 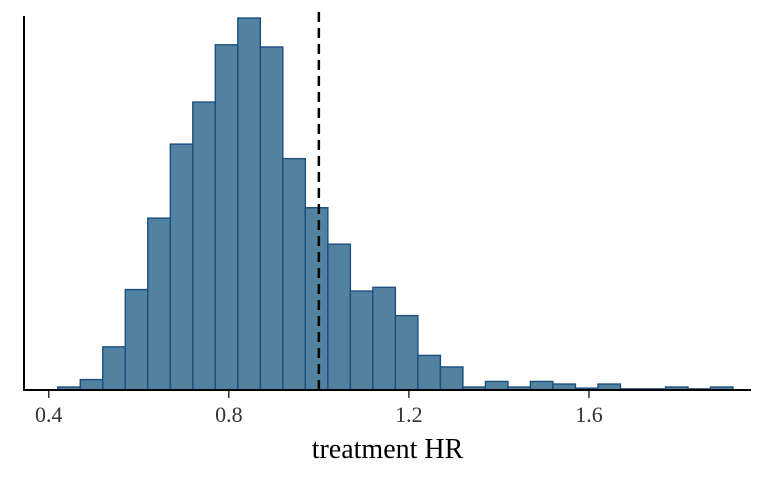 I want to click on x-axis-ticks: 0.4 0.8 1.2 1.6, so click(x=319, y=409).